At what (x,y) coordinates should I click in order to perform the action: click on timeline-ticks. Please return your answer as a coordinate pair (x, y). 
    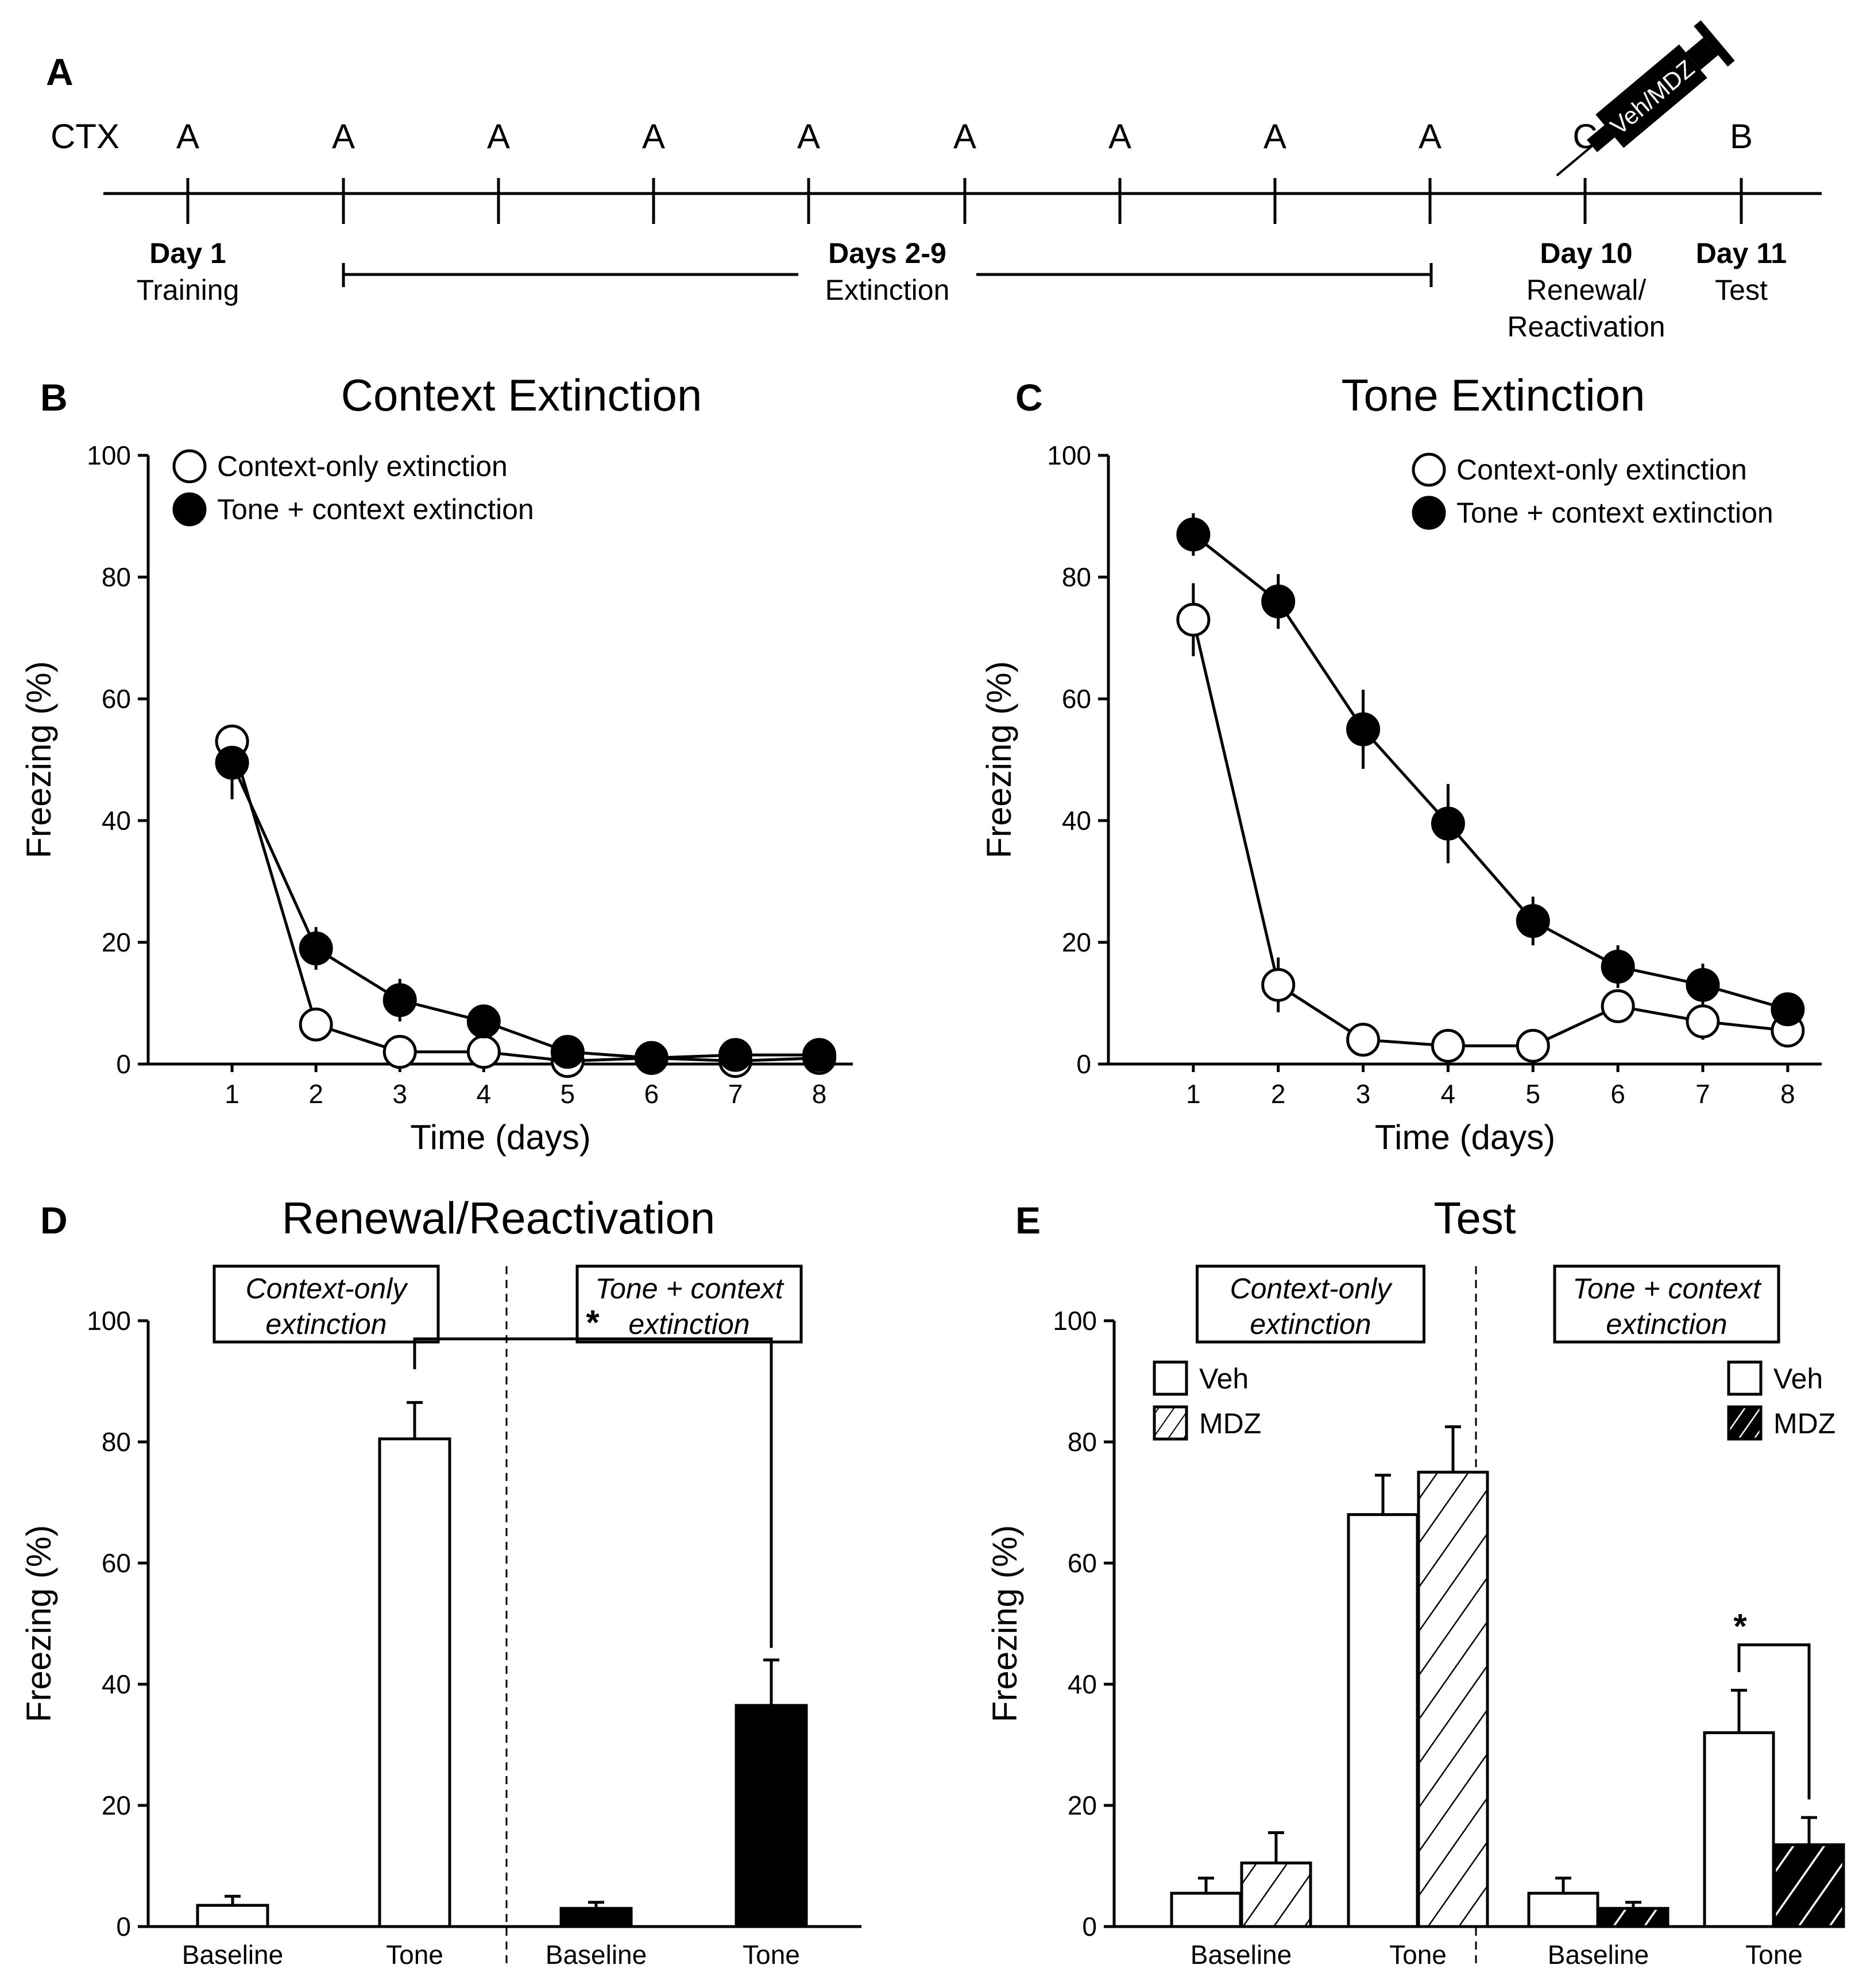
    Looking at the image, I should click on (964, 201).